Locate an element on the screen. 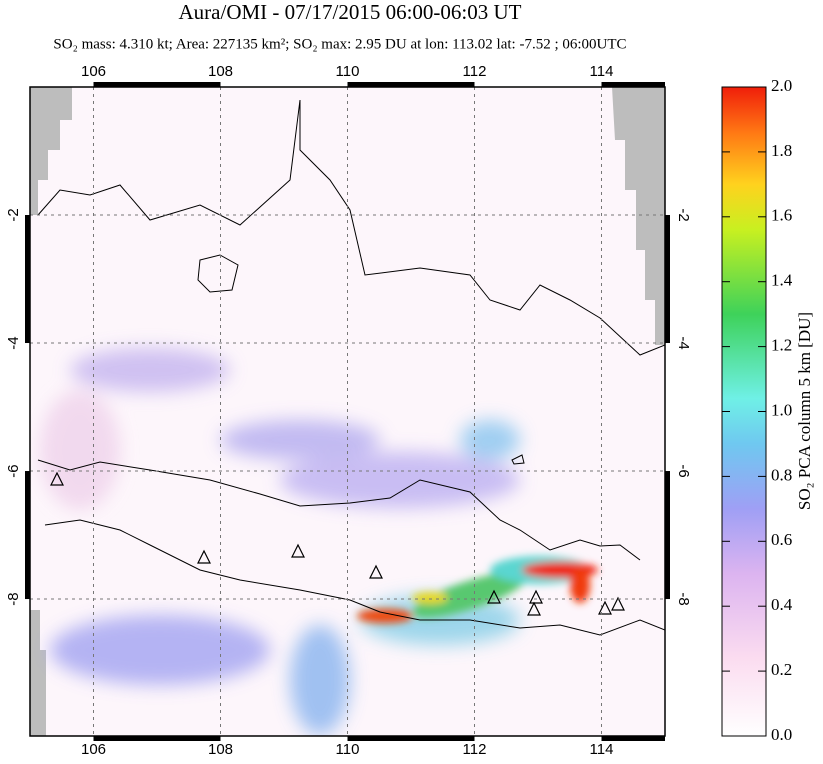 This screenshot has height=764, width=823. colorbar-tick-label: 2.0 is located at coordinates (781, 85).